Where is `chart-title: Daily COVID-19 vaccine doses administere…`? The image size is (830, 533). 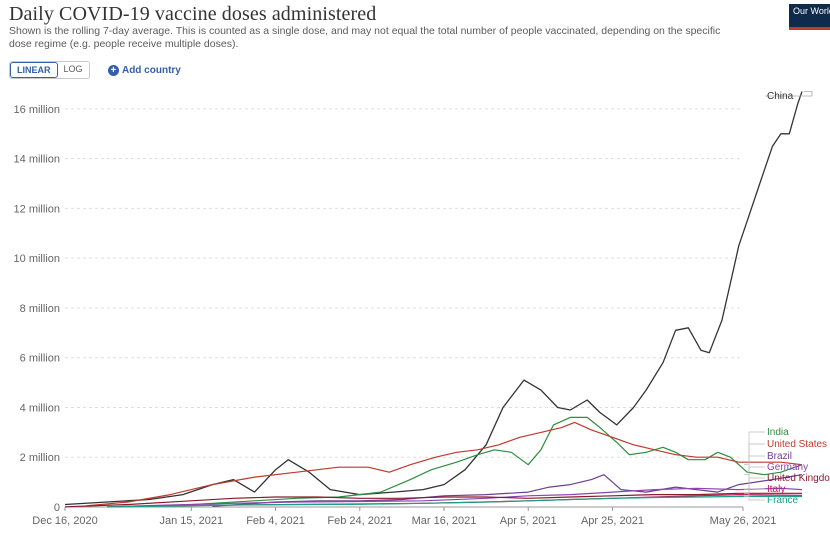 chart-title: Daily COVID-19 vaccine doses administere… is located at coordinates (193, 14).